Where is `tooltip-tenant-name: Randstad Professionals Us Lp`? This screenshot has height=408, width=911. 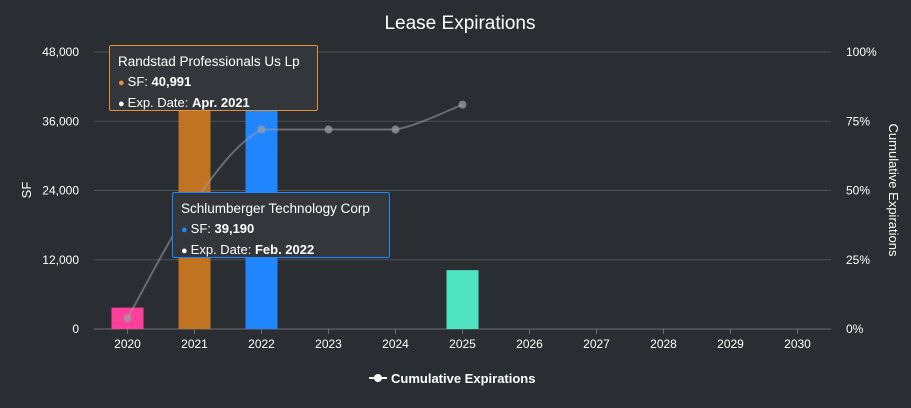
tooltip-tenant-name: Randstad Professionals Us Lp is located at coordinates (209, 61).